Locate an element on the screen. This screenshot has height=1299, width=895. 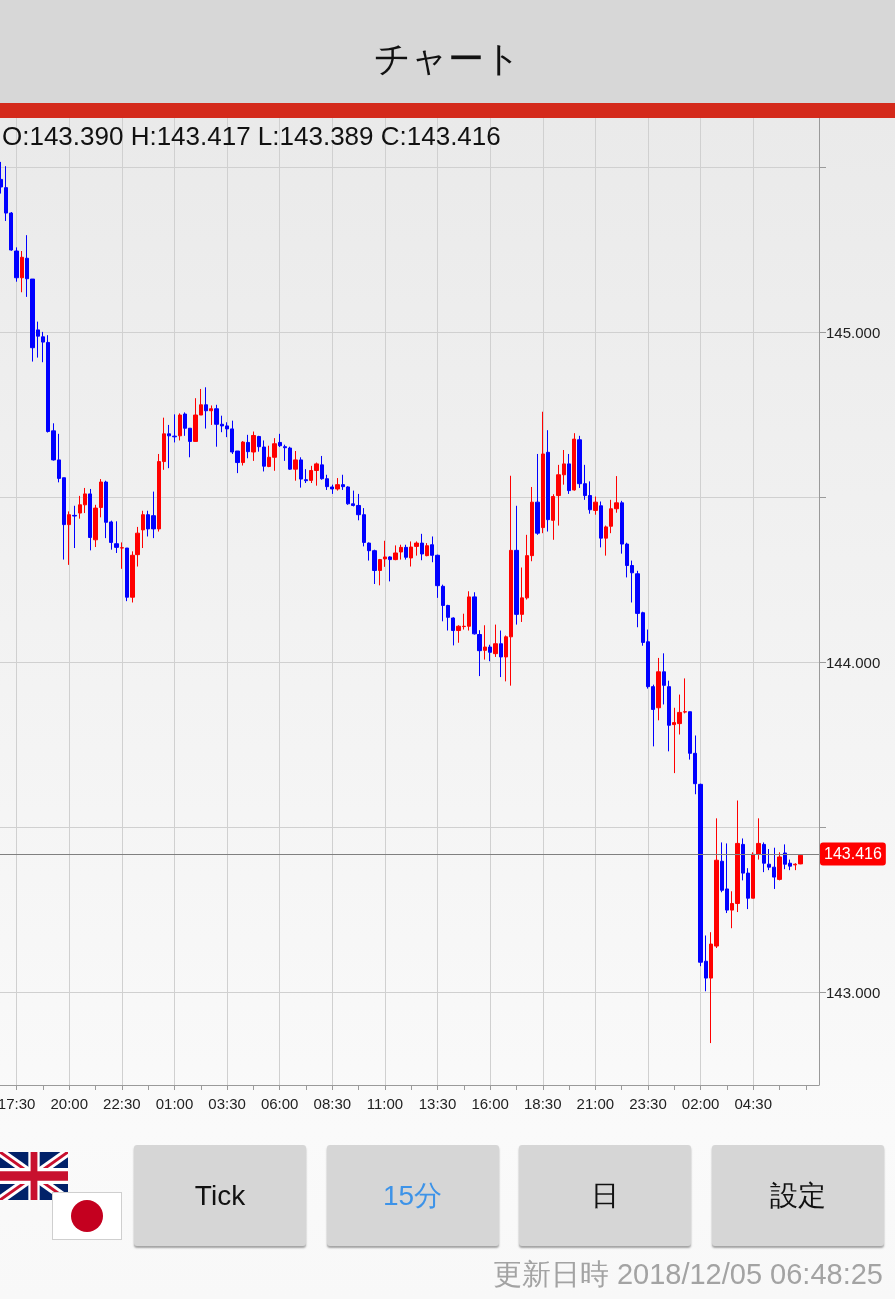
chart-subtitle: O:143.390 H:143.417 L:143.389 C:143.416 is located at coordinates (251, 136).